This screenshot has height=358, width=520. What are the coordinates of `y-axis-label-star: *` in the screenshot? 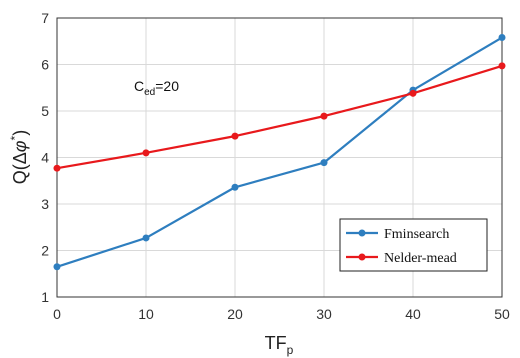 It's located at (15, 137).